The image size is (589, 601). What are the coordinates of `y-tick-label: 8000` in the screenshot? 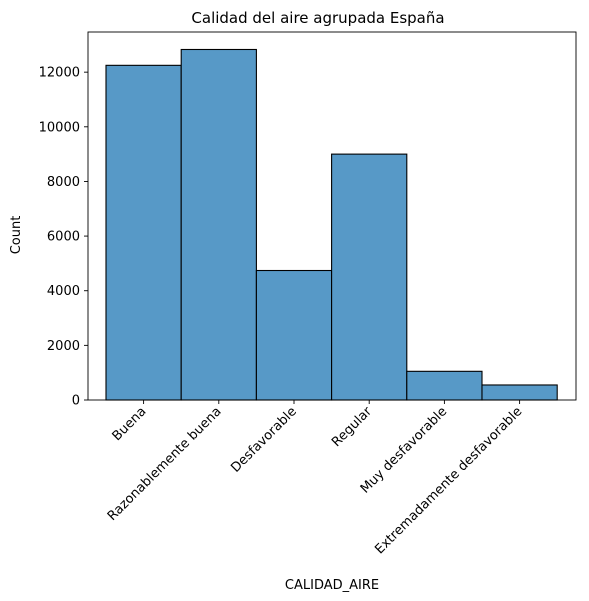 It's located at (63, 182).